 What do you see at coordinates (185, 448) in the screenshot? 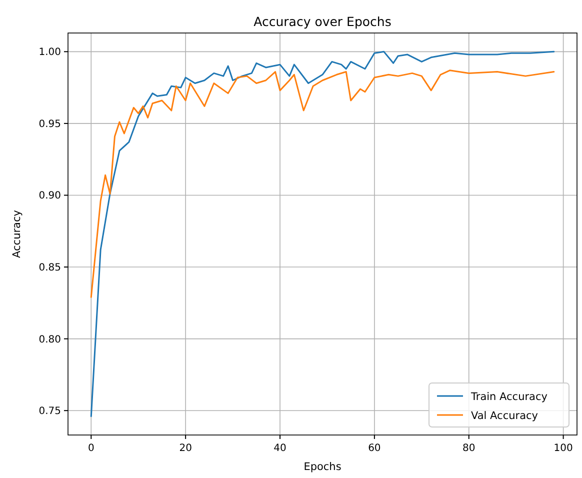
I see `x-tick-label: 20` at bounding box center [185, 448].